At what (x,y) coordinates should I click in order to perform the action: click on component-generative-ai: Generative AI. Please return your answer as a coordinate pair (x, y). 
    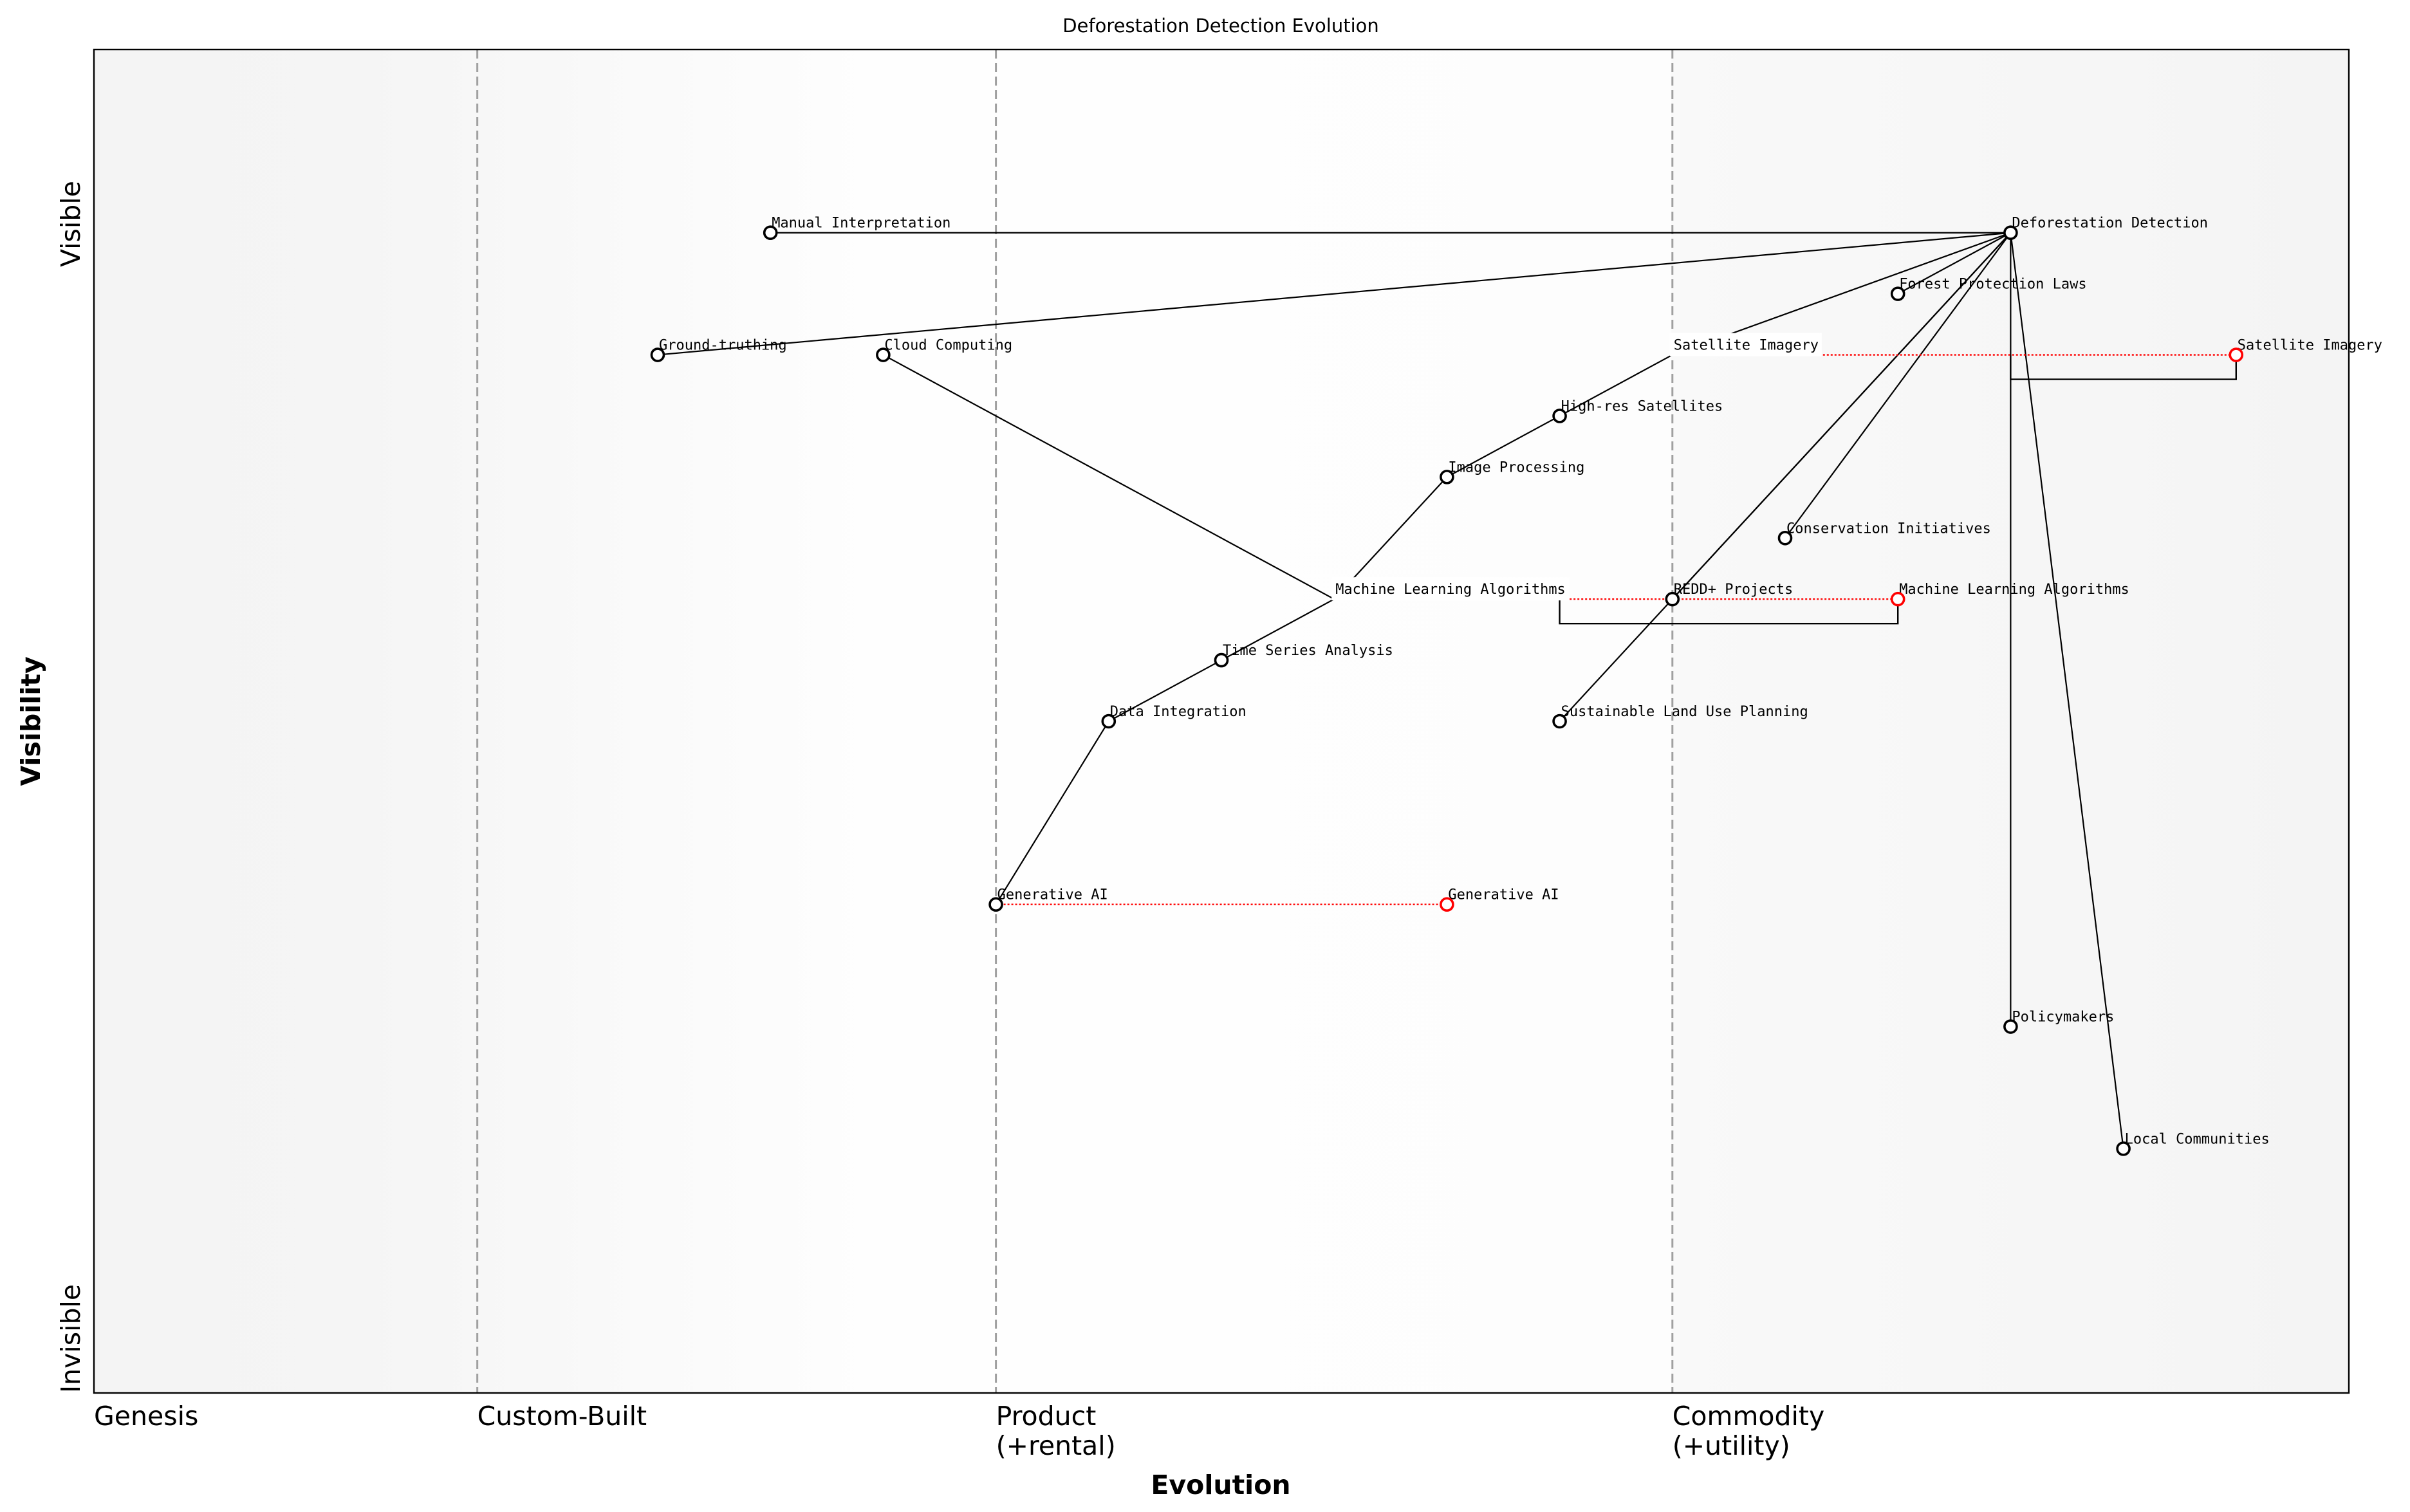
    Looking at the image, I should click on (1048, 899).